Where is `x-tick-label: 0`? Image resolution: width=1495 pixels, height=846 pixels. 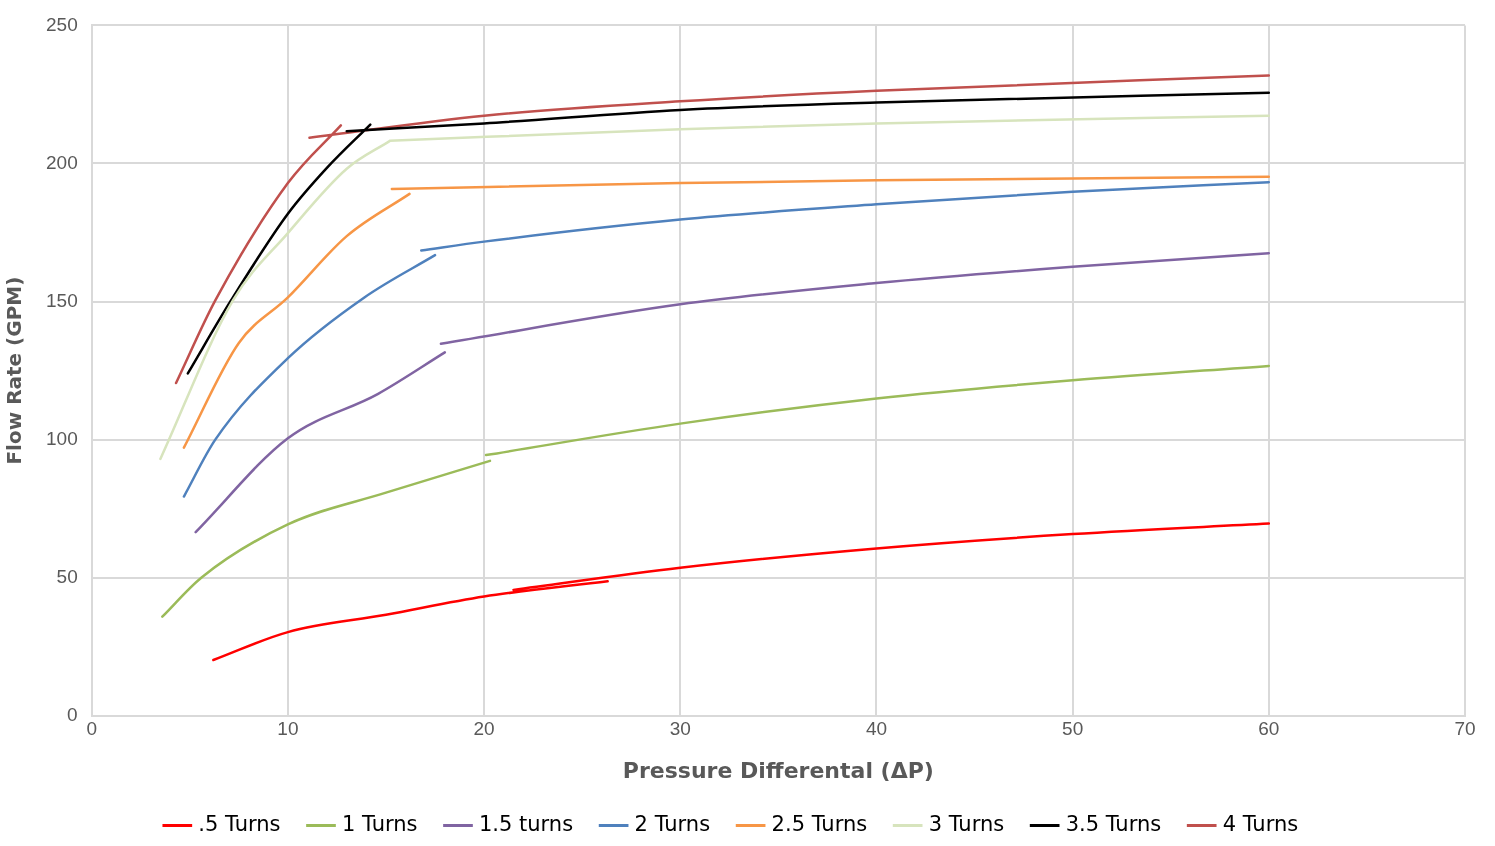
x-tick-label: 0 is located at coordinates (91, 729).